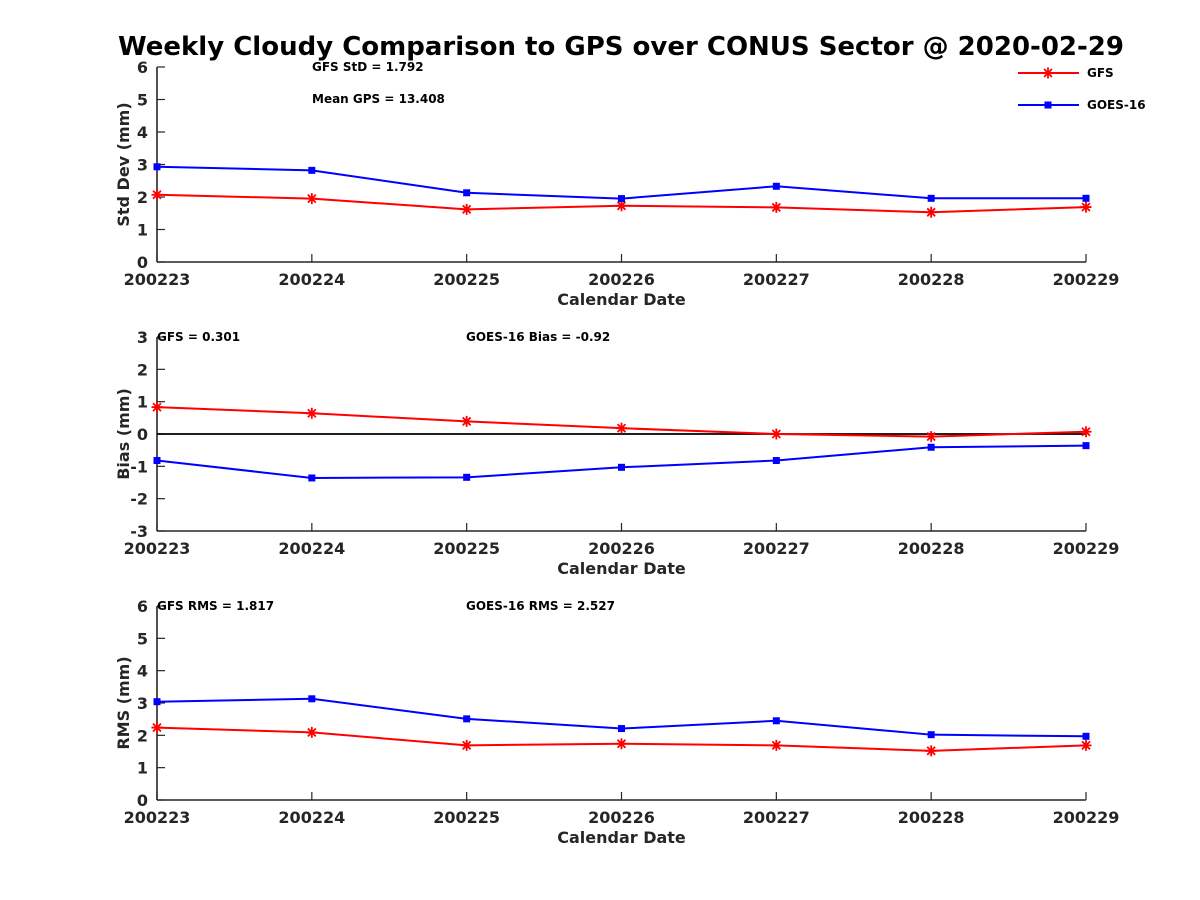  What do you see at coordinates (540, 606) in the screenshot?
I see `stat-annotation: GOES-16 RMS = 2.527` at bounding box center [540, 606].